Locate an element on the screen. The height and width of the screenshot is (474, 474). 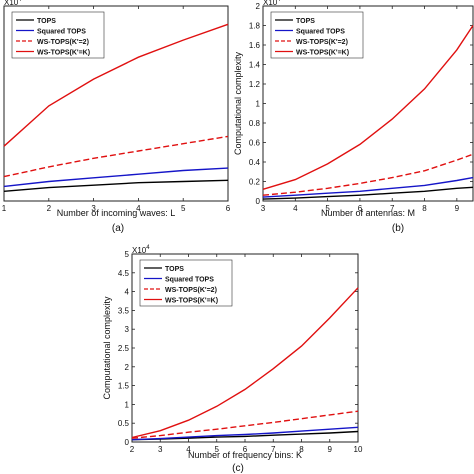
x-axis-label: Number of frequency bins: K is located at coordinates (245, 455).